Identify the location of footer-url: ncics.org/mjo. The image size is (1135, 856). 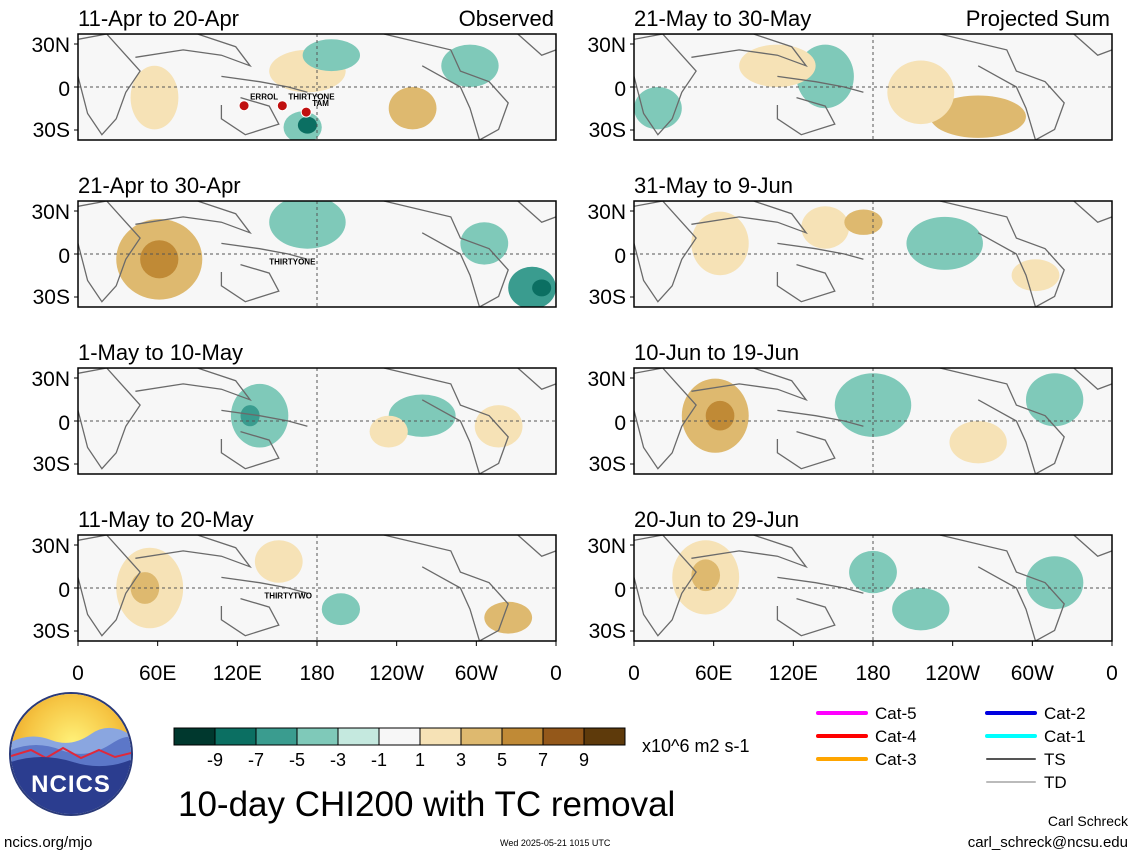
(48, 842).